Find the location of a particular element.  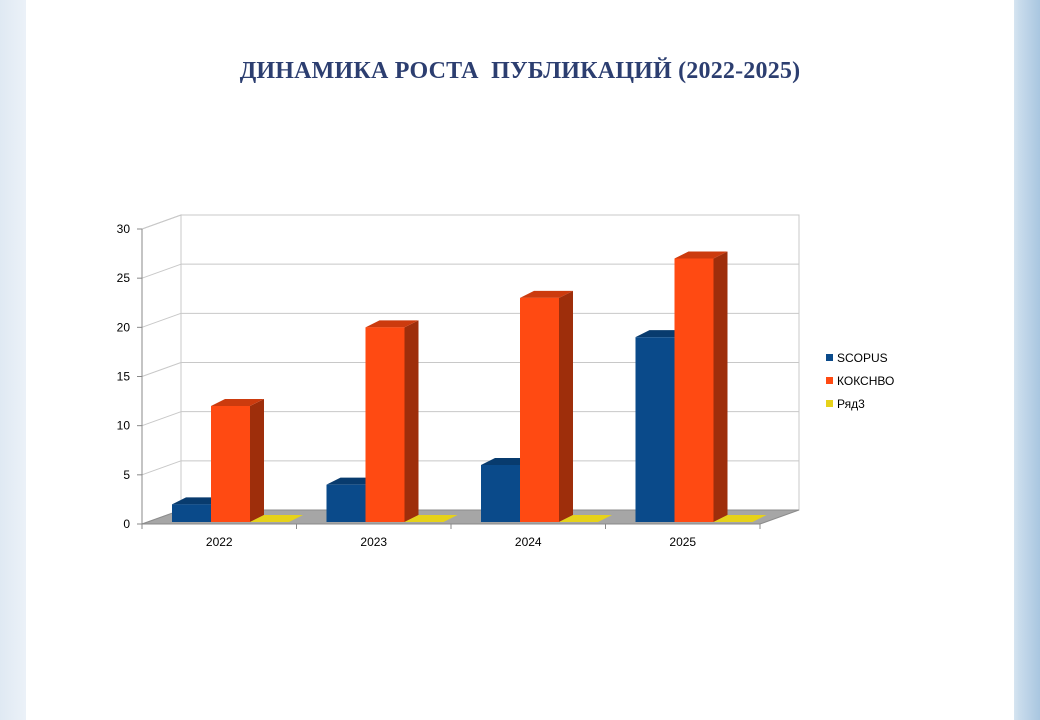

legend-label: Ряд3 is located at coordinates (851, 403).